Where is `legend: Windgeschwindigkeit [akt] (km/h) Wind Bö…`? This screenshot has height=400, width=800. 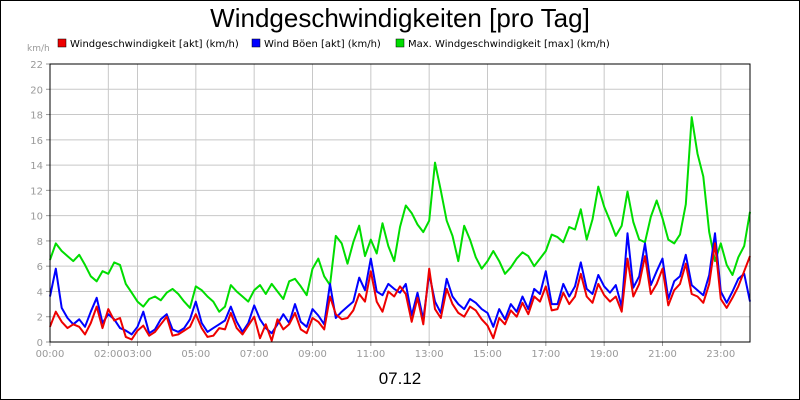 legend: Windgeschwindigkeit [akt] (km/h) Wind Bö… is located at coordinates (333, 44).